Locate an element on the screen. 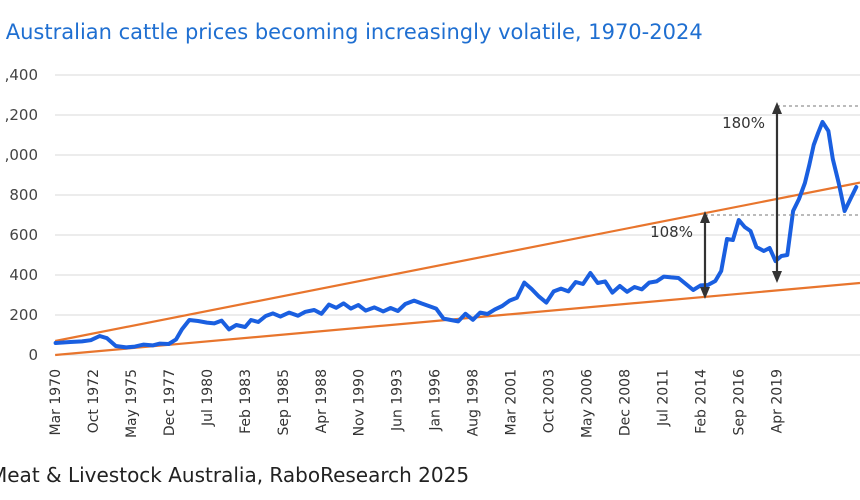  x-tick-label: Feb 1983 is located at coordinates (246, 401).